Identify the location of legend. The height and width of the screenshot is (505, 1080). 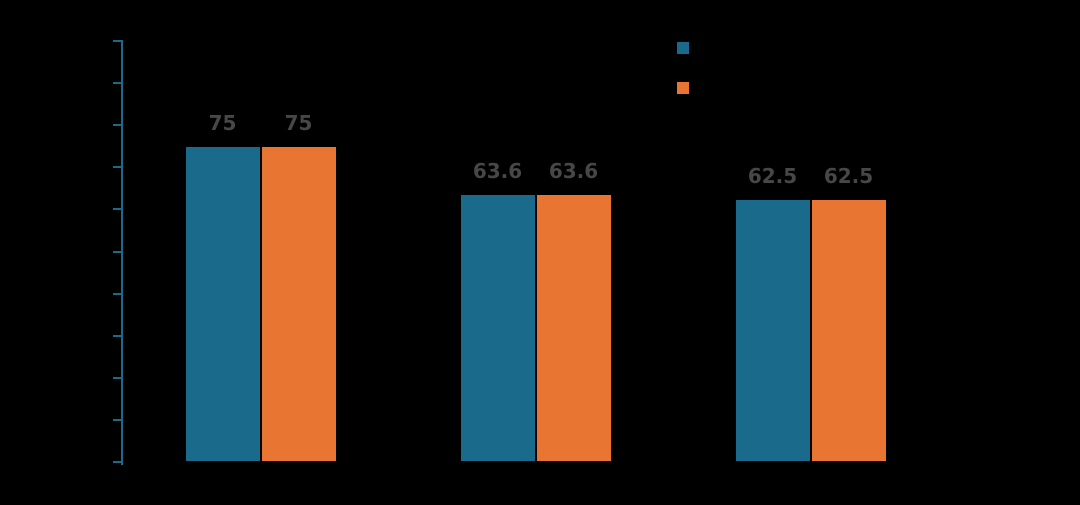
(683, 82).